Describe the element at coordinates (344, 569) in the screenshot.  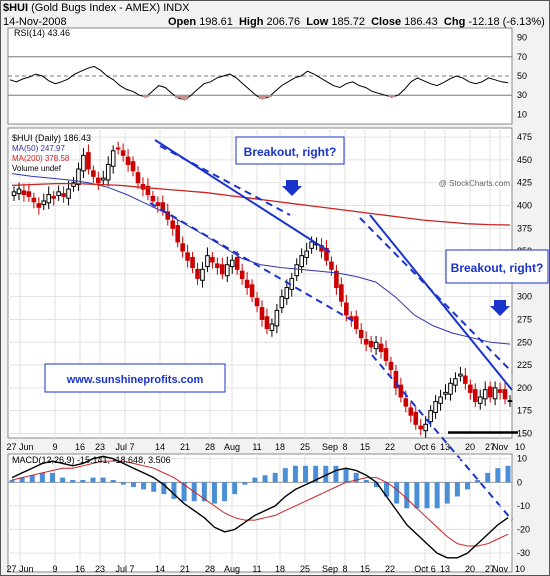
I see `macd-x-tick-label: 8` at that location.